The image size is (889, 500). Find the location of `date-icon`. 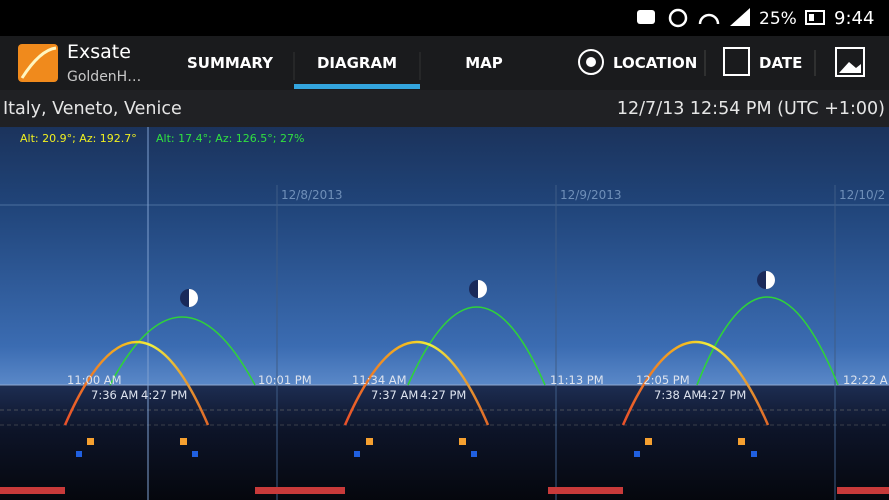

date-icon is located at coordinates (736, 61).